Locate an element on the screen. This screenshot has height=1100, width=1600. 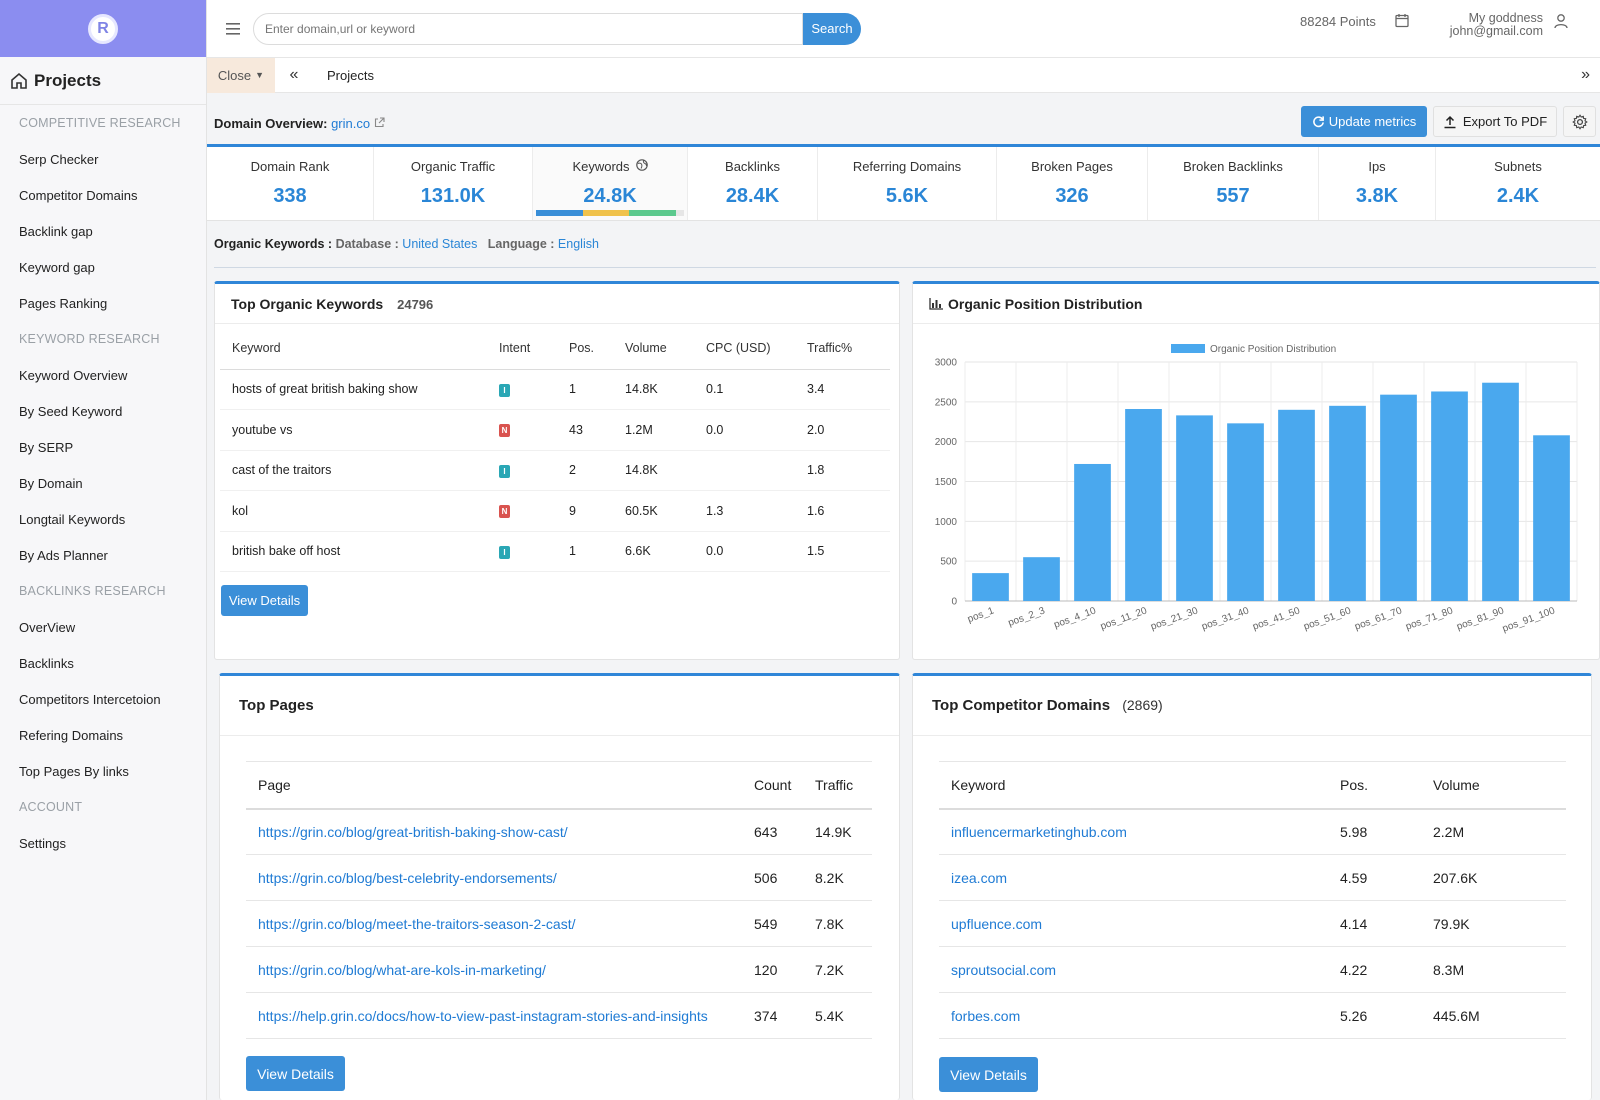
sidebar-item-by-ads-planner: By Ads Planner is located at coordinates (63, 555).